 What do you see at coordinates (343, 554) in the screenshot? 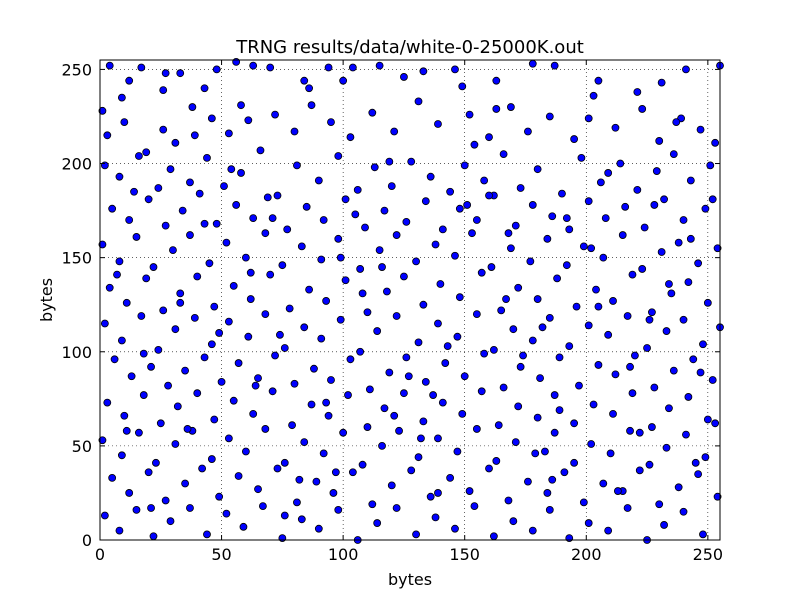
I see `x-tick-label: 100` at bounding box center [343, 554].